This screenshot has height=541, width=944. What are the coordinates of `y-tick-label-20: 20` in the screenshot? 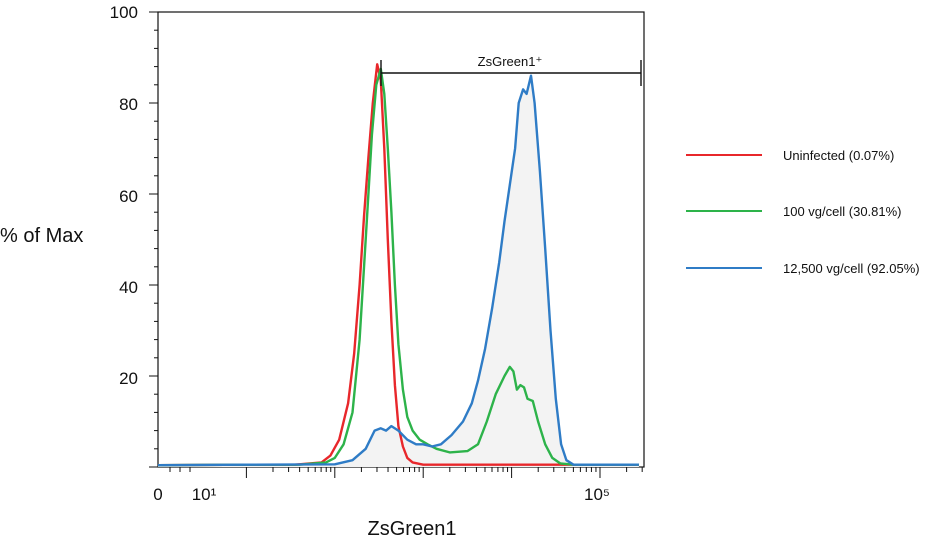 It's located at (128, 378).